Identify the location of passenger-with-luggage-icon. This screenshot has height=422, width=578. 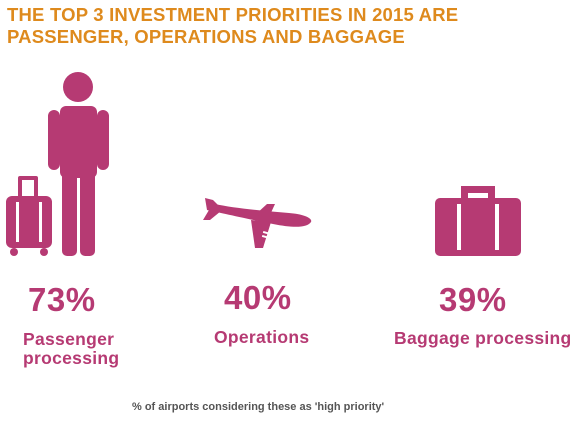
(57, 164).